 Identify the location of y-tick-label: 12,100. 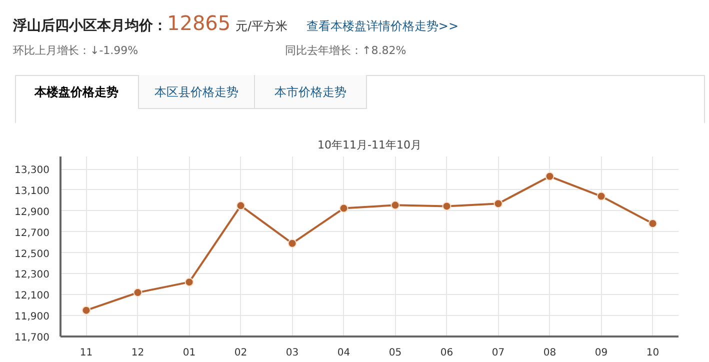
(32, 296).